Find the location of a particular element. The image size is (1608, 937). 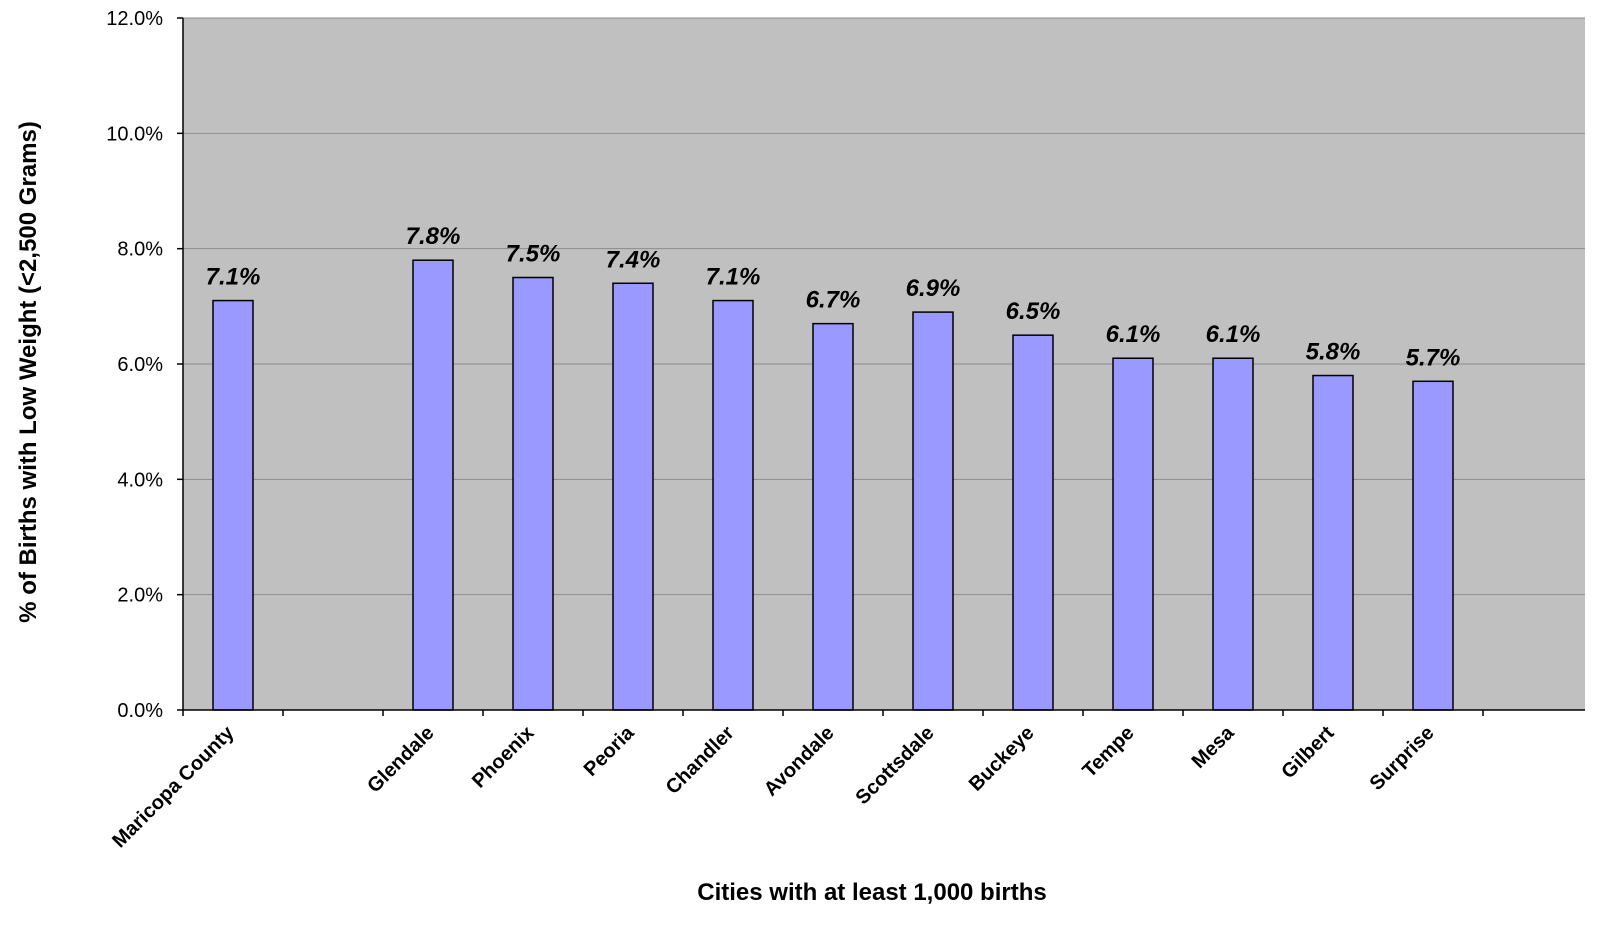

data-label: 6.9% is located at coordinates (933, 288).